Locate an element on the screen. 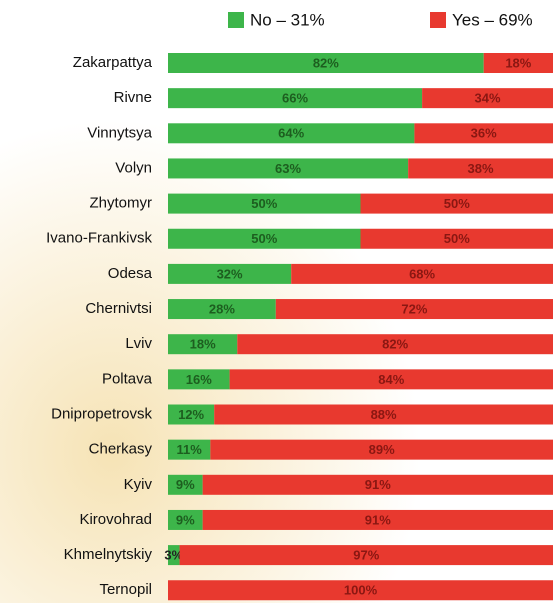 This screenshot has height=603, width=560. value-label: 34% is located at coordinates (488, 98).